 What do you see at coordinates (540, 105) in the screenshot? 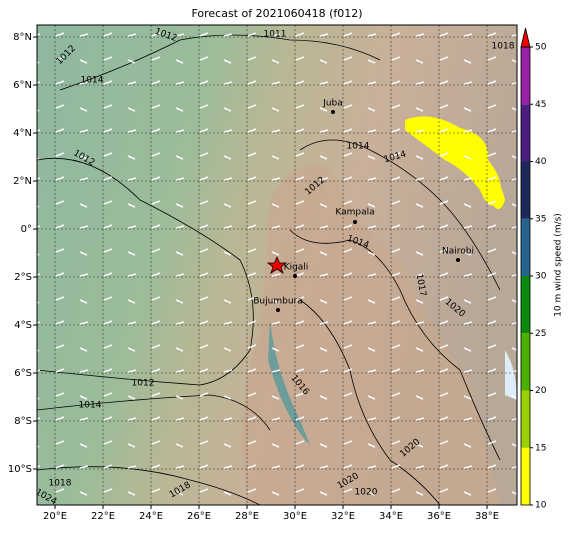
I see `colorbar-tick-label: 45` at bounding box center [540, 105].